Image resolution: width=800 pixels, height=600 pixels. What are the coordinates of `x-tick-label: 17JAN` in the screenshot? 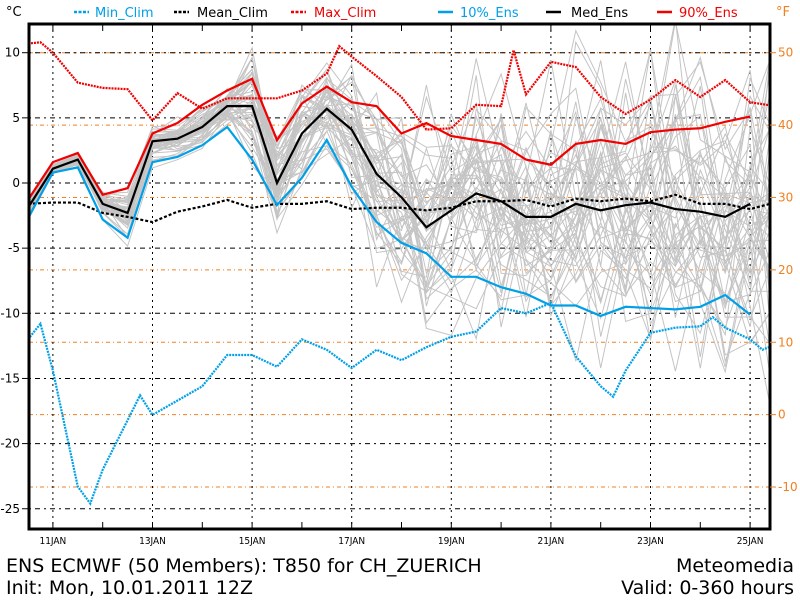 It's located at (351, 541).